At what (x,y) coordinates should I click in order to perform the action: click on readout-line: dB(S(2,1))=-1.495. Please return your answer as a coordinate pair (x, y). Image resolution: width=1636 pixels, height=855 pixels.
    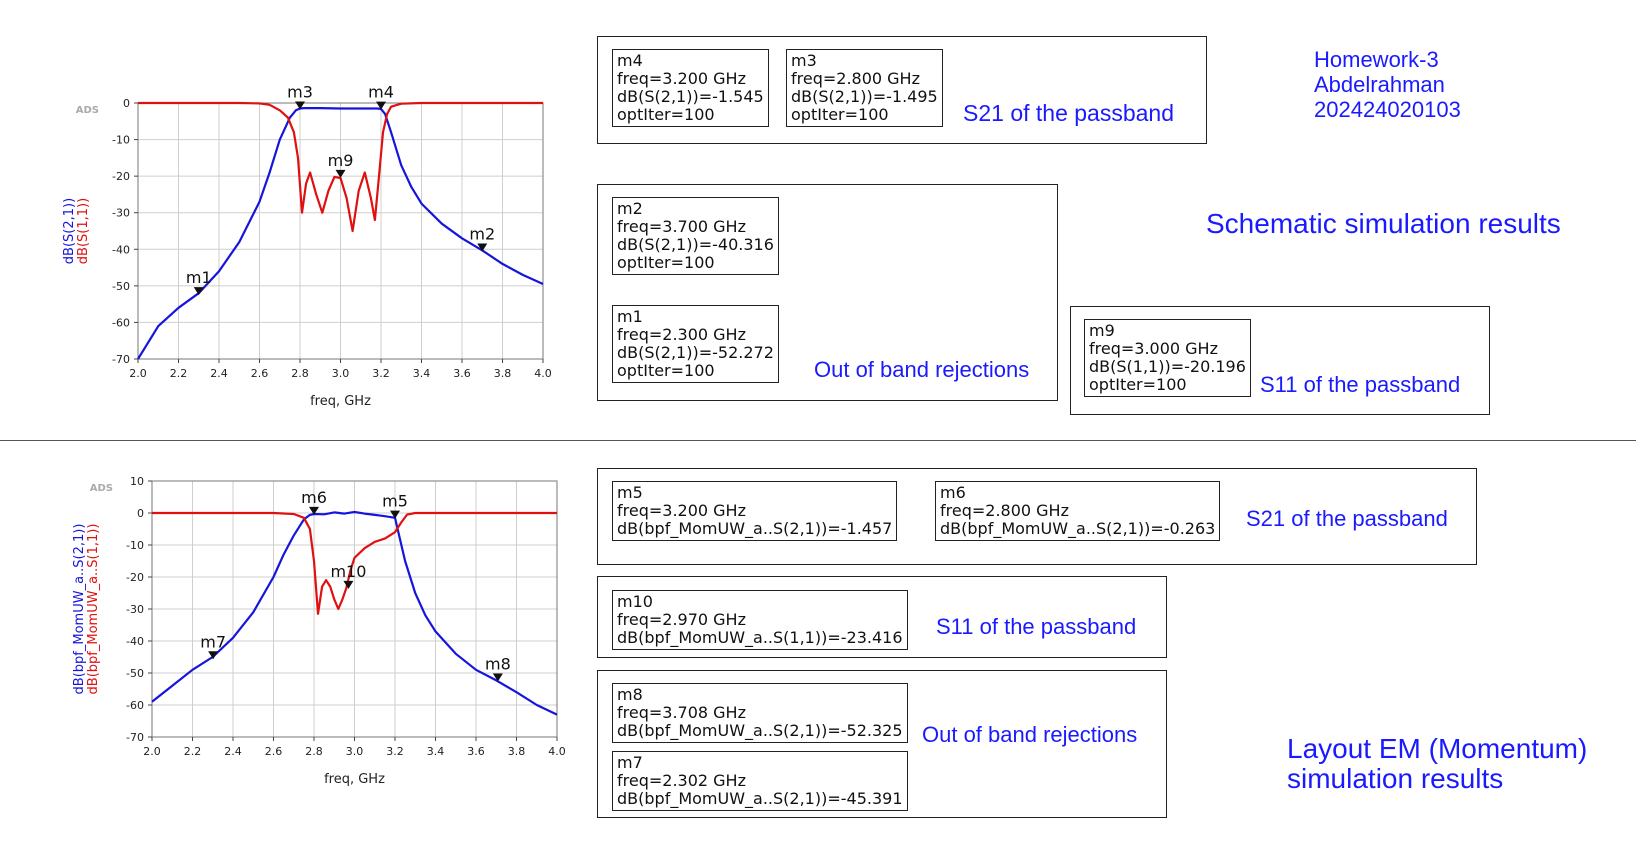
    Looking at the image, I should click on (864, 96).